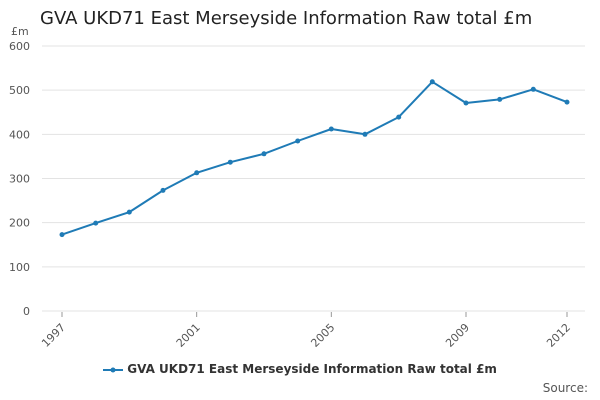  Describe the element at coordinates (399, 117) in the screenshot. I see `data-point-2007` at that location.